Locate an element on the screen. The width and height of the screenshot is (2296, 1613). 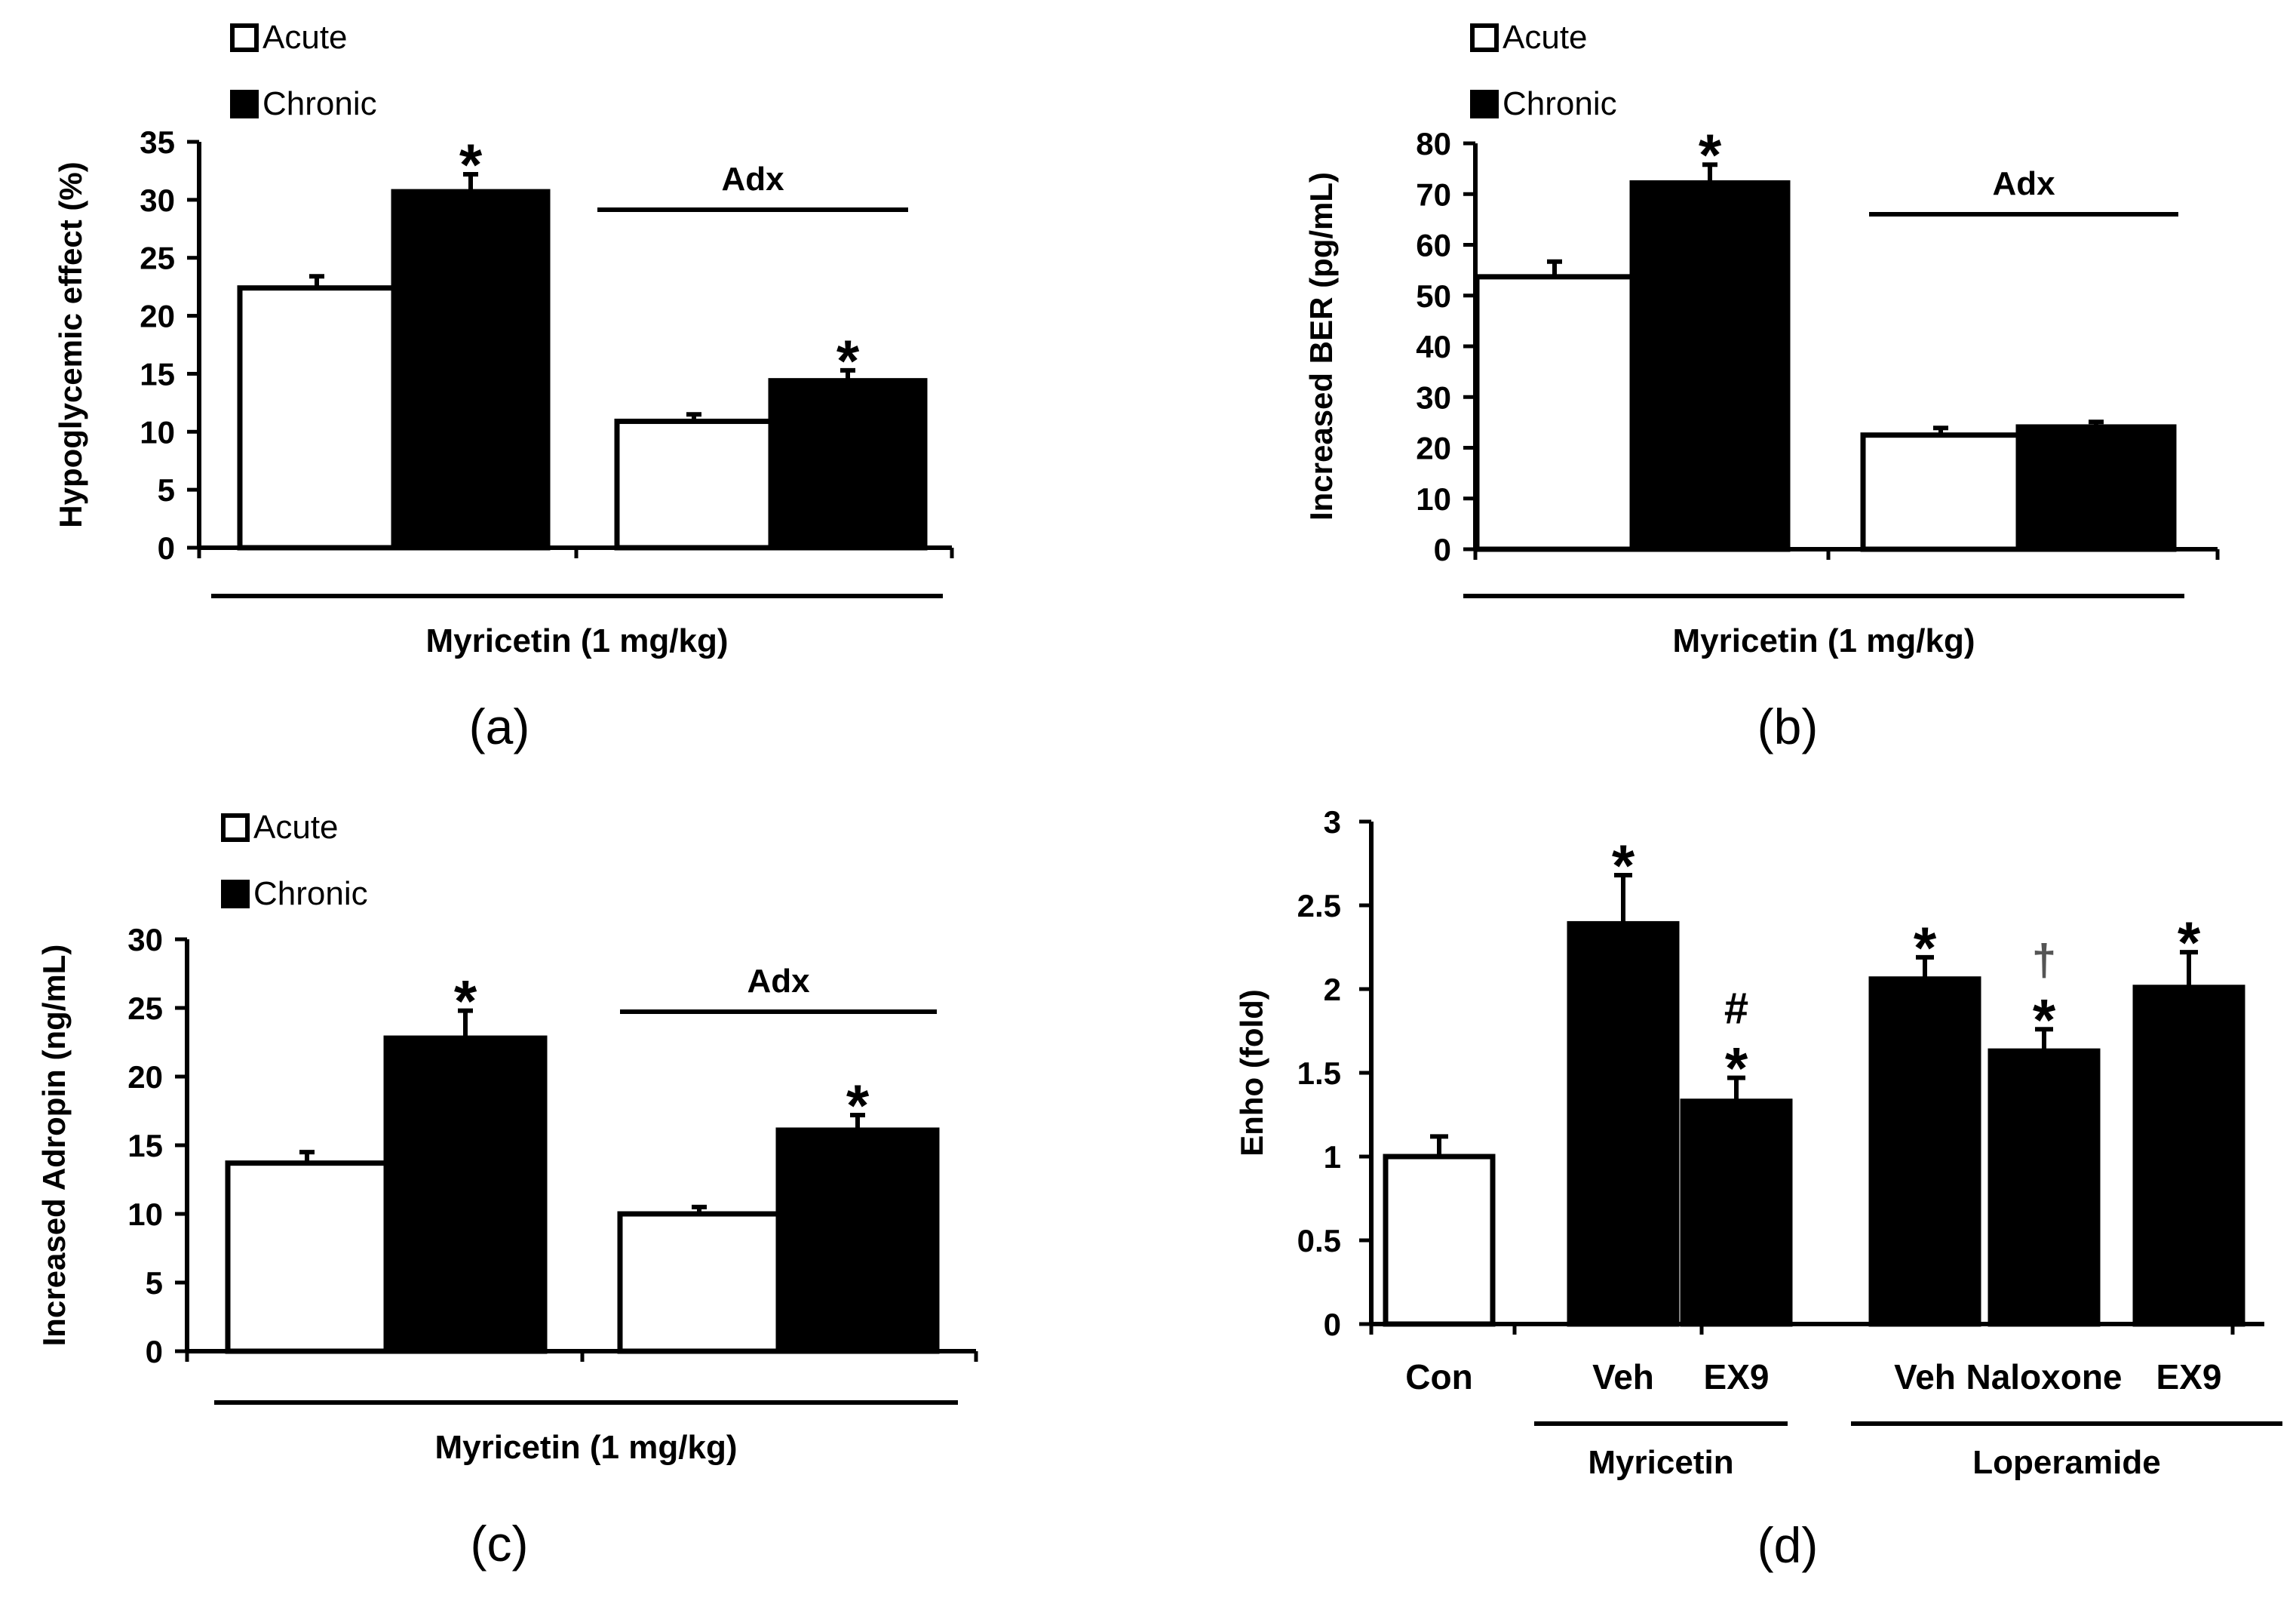
chart-d-mark-4-0: * is located at coordinates (2189, 942).